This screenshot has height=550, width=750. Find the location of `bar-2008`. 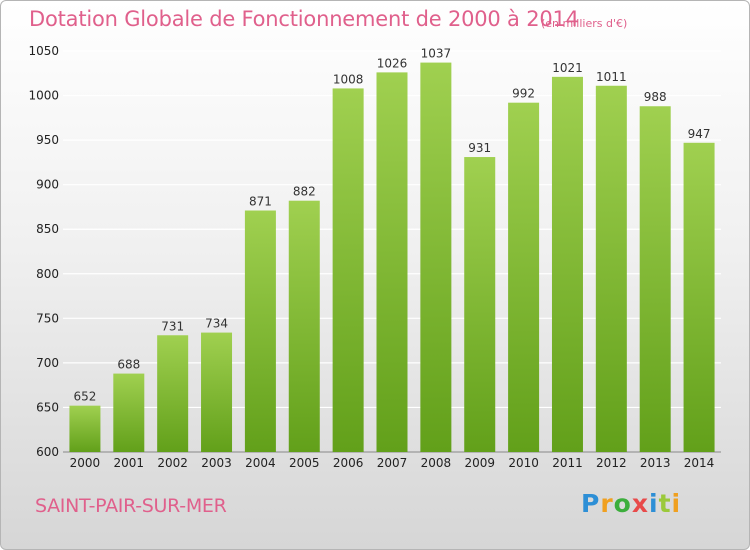

bar-2008 is located at coordinates (436, 257).